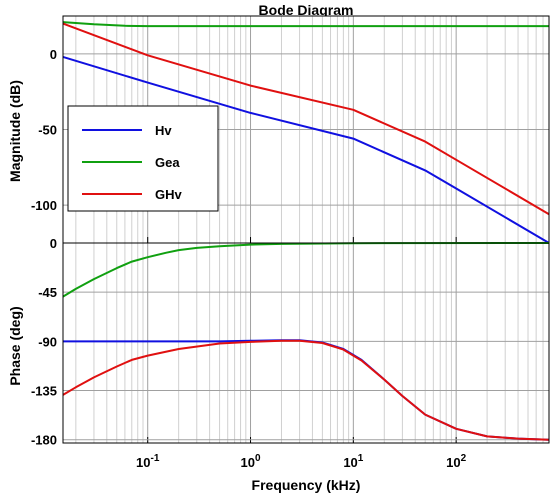 This screenshot has width=553, height=497. I want to click on phase-y-tick-label: -45, so click(47, 292).